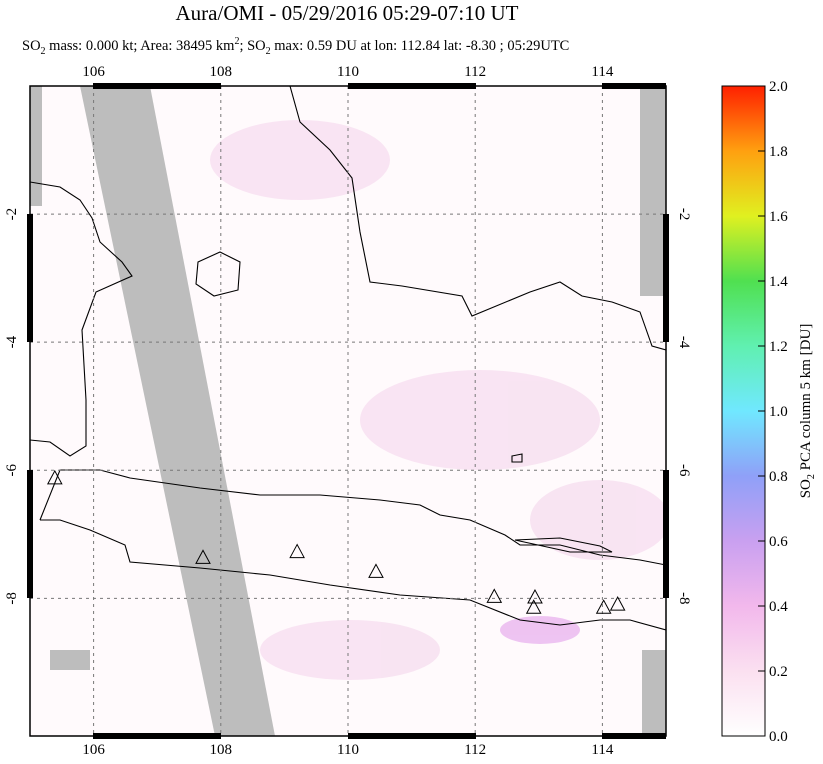  I want to click on colorbar-tick-label: 2.0, so click(778, 87).